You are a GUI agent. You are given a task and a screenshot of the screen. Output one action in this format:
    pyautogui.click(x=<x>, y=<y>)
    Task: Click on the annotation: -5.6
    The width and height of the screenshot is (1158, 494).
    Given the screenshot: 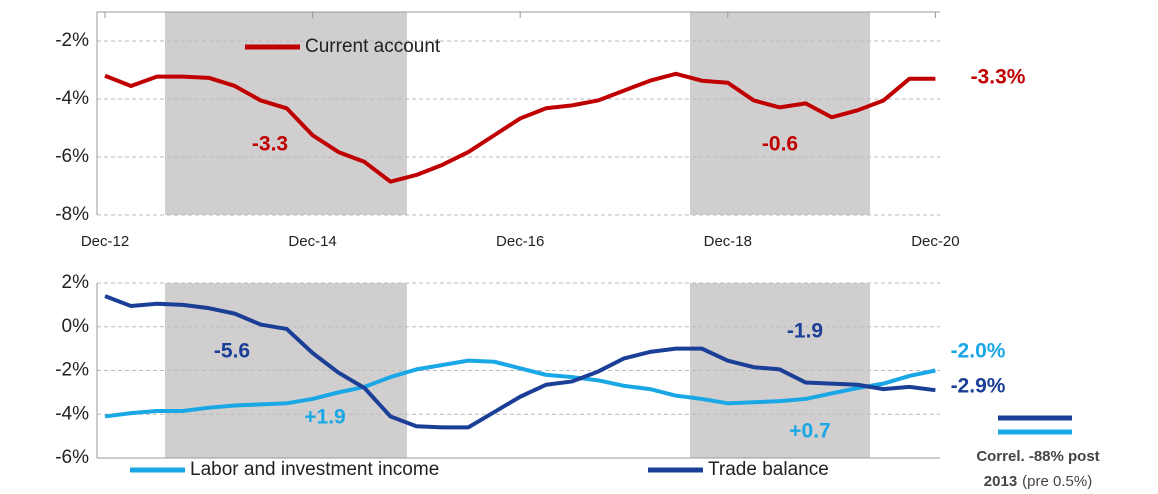 What is the action you would take?
    pyautogui.click(x=232, y=351)
    